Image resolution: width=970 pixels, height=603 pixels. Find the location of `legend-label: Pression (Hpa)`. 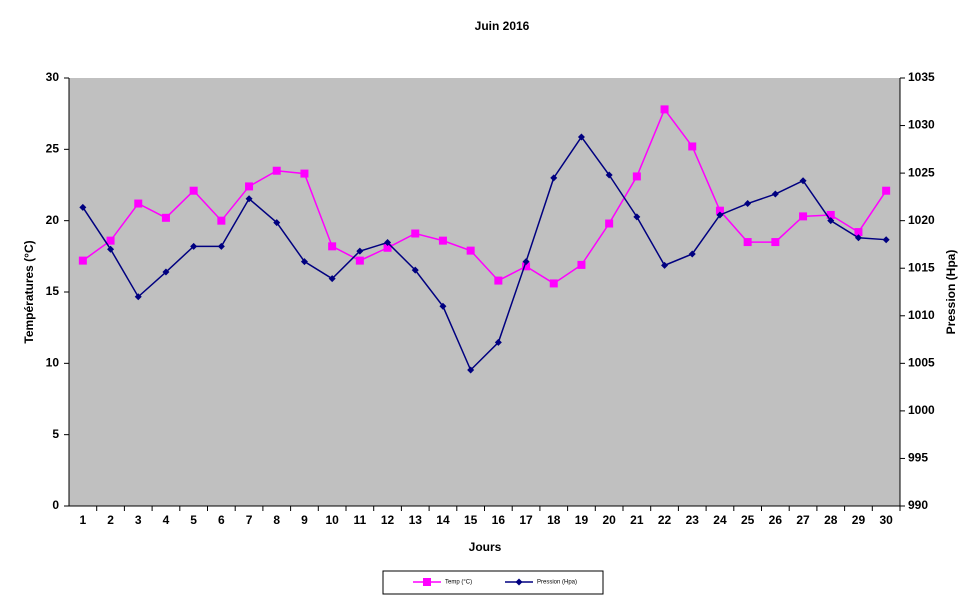

legend-label: Pression (Hpa) is located at coordinates (557, 583).